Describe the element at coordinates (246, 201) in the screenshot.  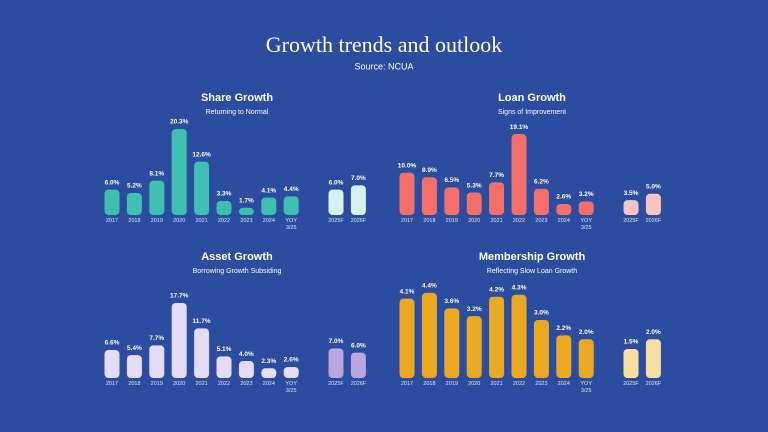
I see `value-label: 1.7%` at that location.